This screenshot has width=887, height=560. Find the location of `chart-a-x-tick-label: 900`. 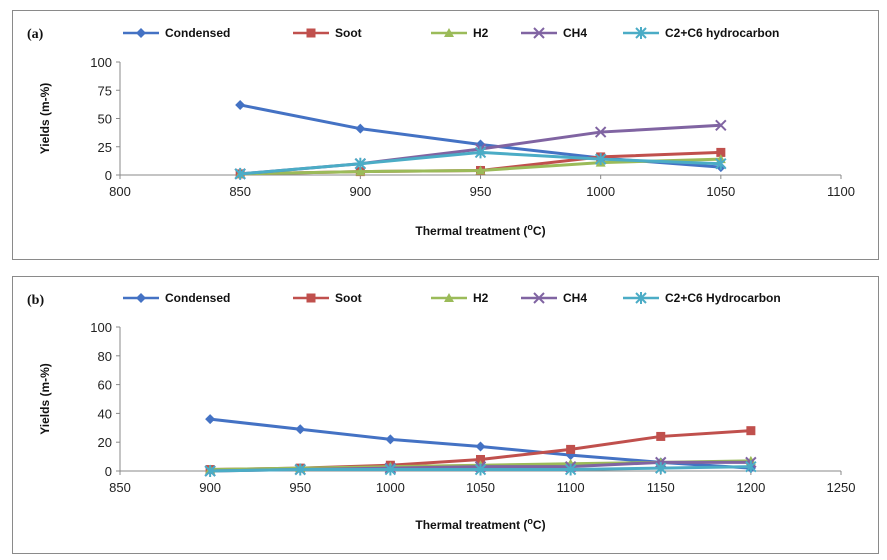

chart-a-x-tick-label: 900 is located at coordinates (360, 191).